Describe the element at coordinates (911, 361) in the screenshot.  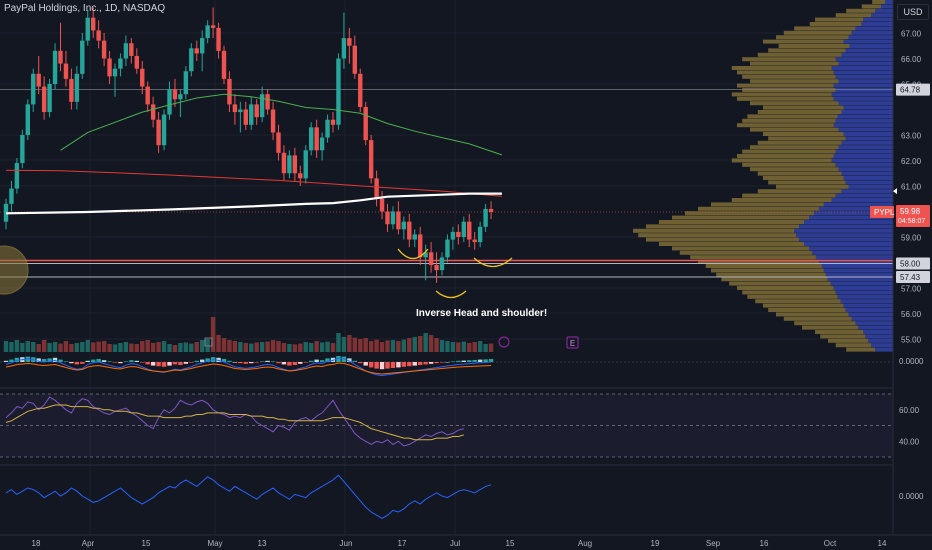
I see `macd-axis-label: 0.0000` at that location.